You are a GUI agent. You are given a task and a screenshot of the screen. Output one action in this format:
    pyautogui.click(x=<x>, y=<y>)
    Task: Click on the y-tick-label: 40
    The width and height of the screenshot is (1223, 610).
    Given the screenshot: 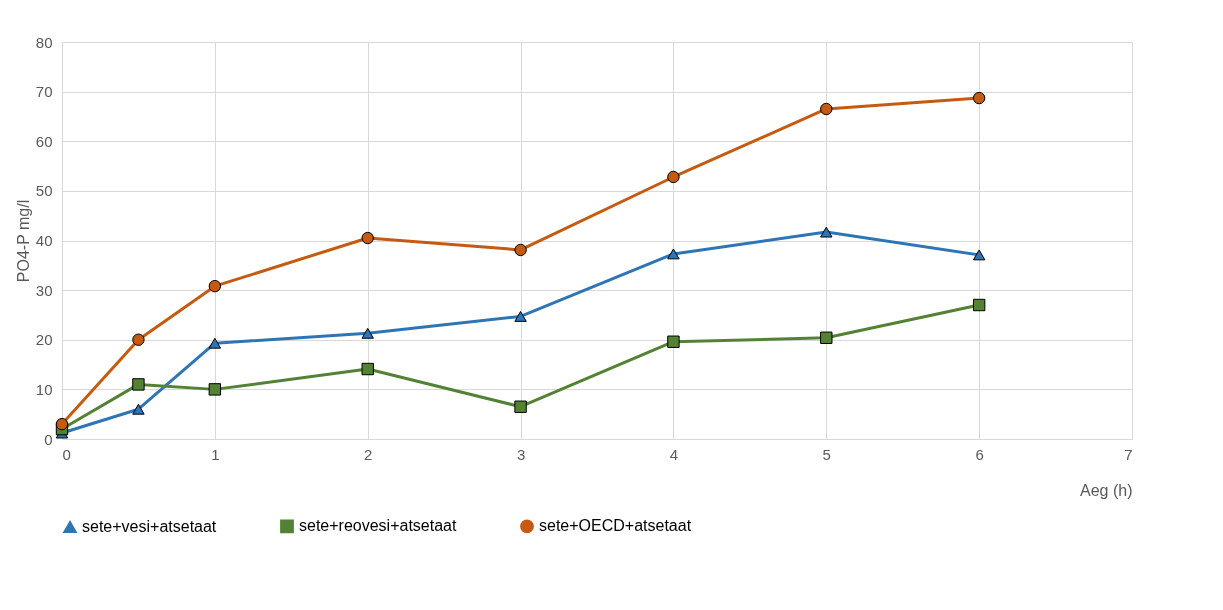 What is the action you would take?
    pyautogui.click(x=44, y=240)
    